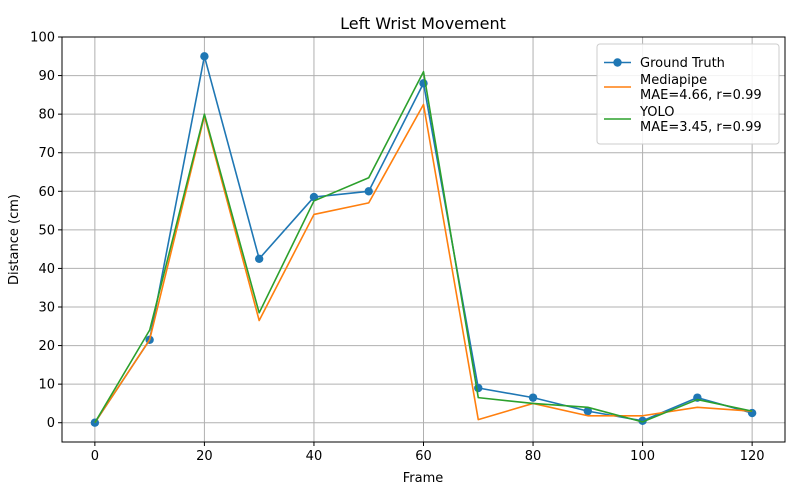 This screenshot has width=800, height=504. I want to click on legend-entry: Ground Truth, so click(664, 63).